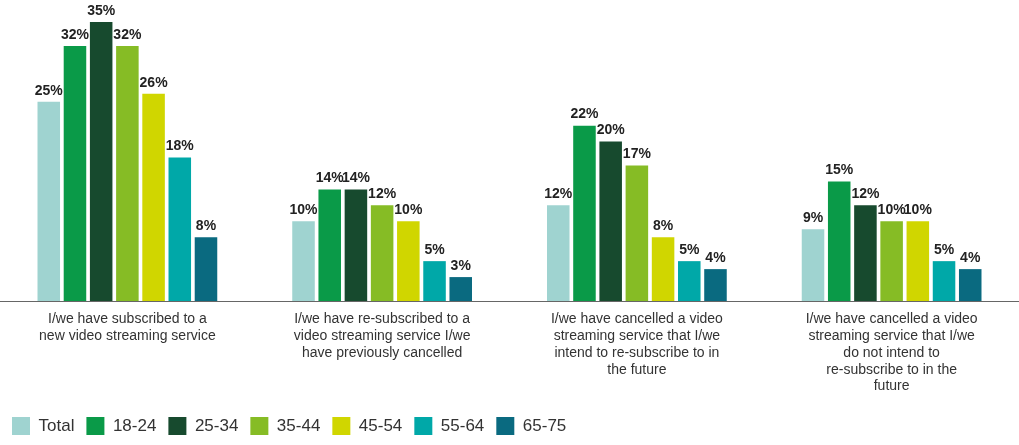 The width and height of the screenshot is (1019, 445). I want to click on legend-label: 55-64, so click(462, 425).